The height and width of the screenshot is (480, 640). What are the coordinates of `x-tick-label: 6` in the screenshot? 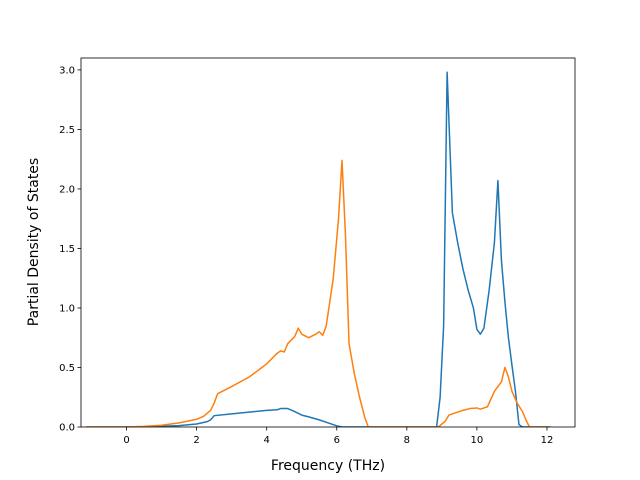 It's located at (337, 440).